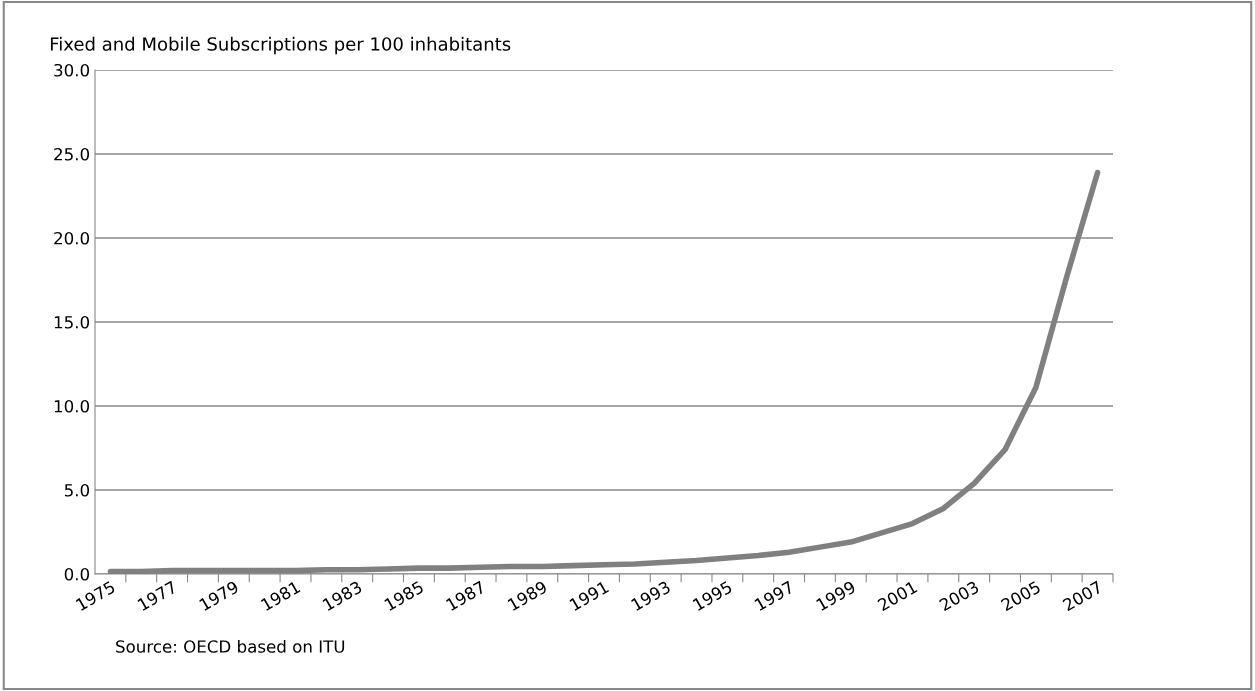 The image size is (1255, 691). I want to click on y-tick-label: 10.0, so click(72, 406).